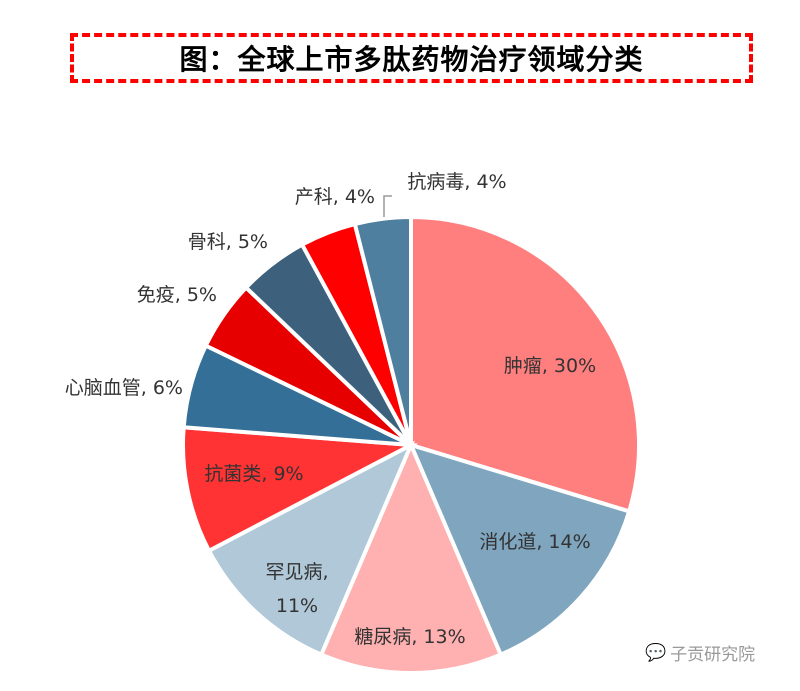 This screenshot has width=800, height=691. What do you see at coordinates (177, 295) in the screenshot?
I see `slice-label-6: 免疫, 5%` at bounding box center [177, 295].